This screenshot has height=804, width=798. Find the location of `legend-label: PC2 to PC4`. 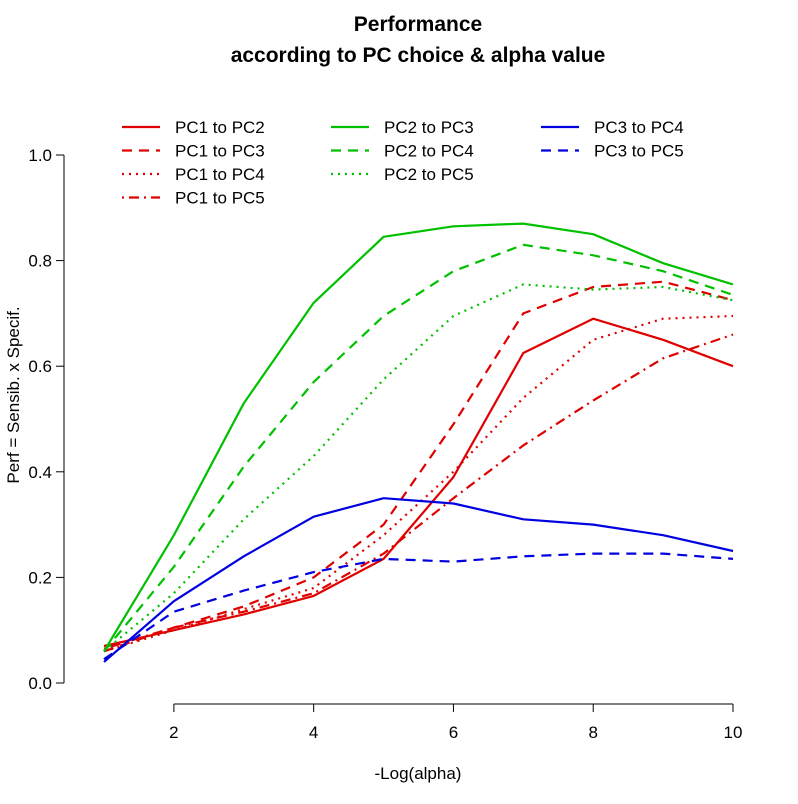

legend-label: PC2 to PC4 is located at coordinates (429, 151).